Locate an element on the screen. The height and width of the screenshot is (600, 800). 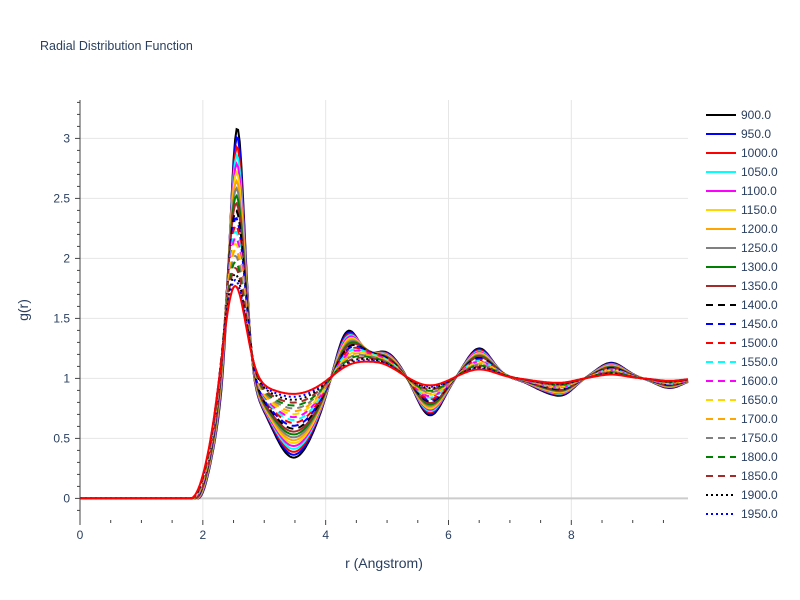
legend-label: 1450.0 is located at coordinates (759, 324).